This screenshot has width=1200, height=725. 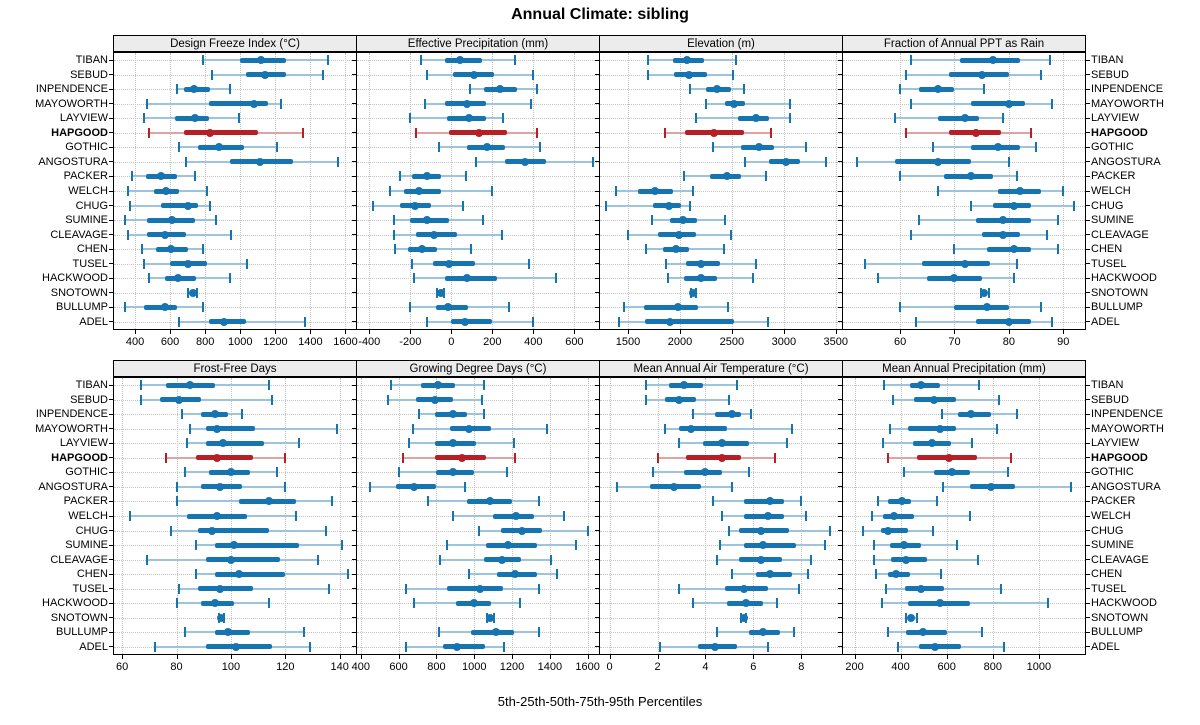 I want to click on gridline-horizontal, so click(x=964, y=531).